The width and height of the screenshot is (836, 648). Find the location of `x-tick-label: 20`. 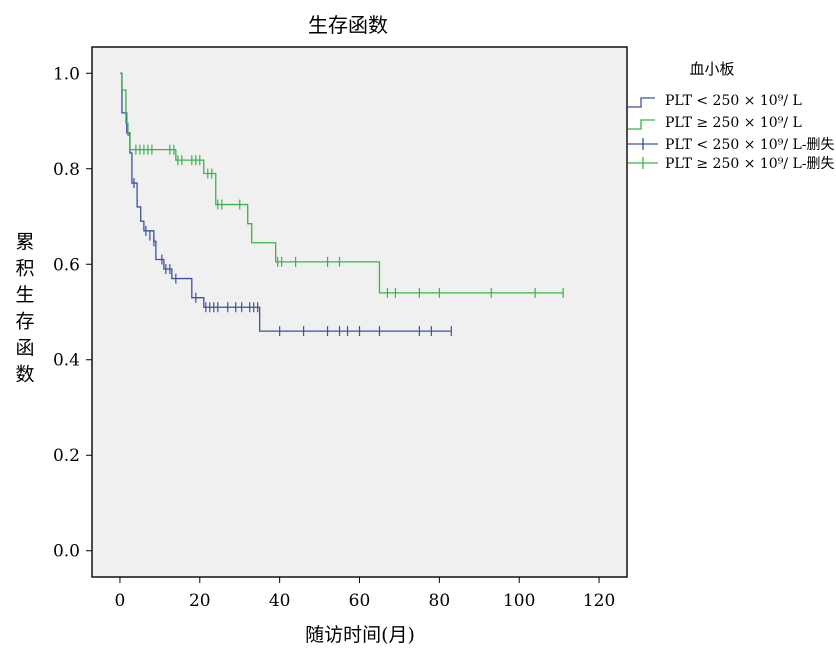

x-tick-label: 20 is located at coordinates (200, 601).